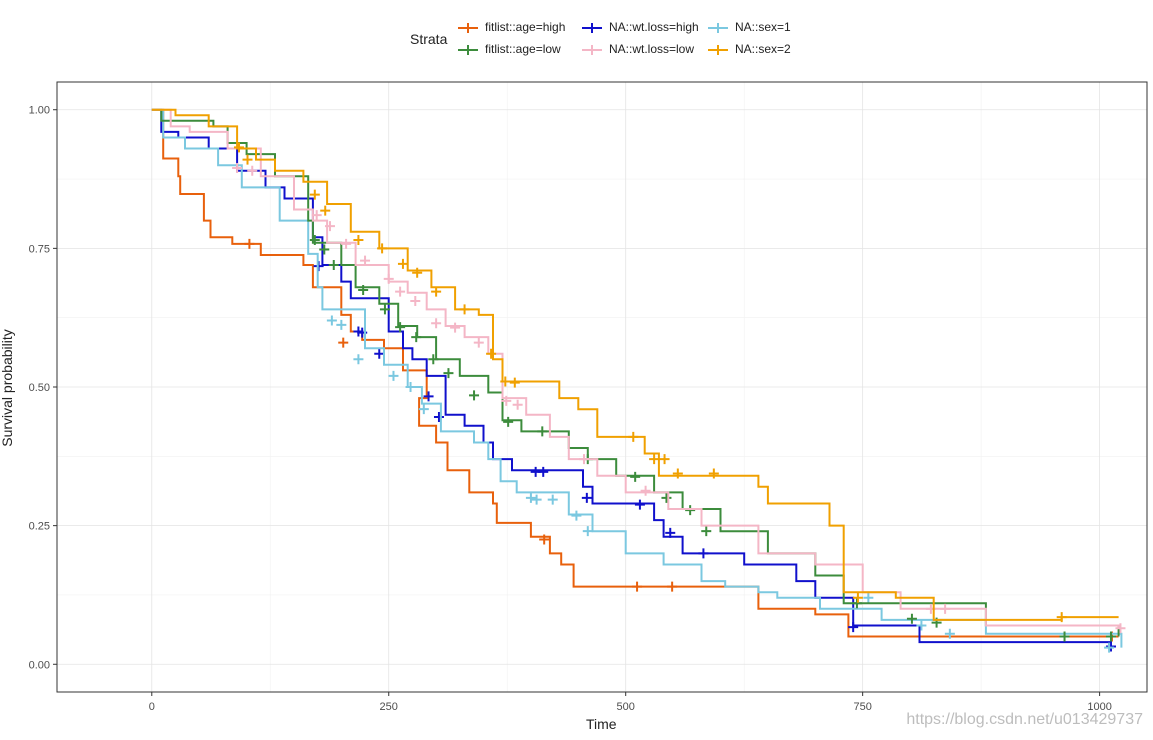 This screenshot has width=1153, height=740. I want to click on legend-label: NA::sex=1, so click(763, 27).